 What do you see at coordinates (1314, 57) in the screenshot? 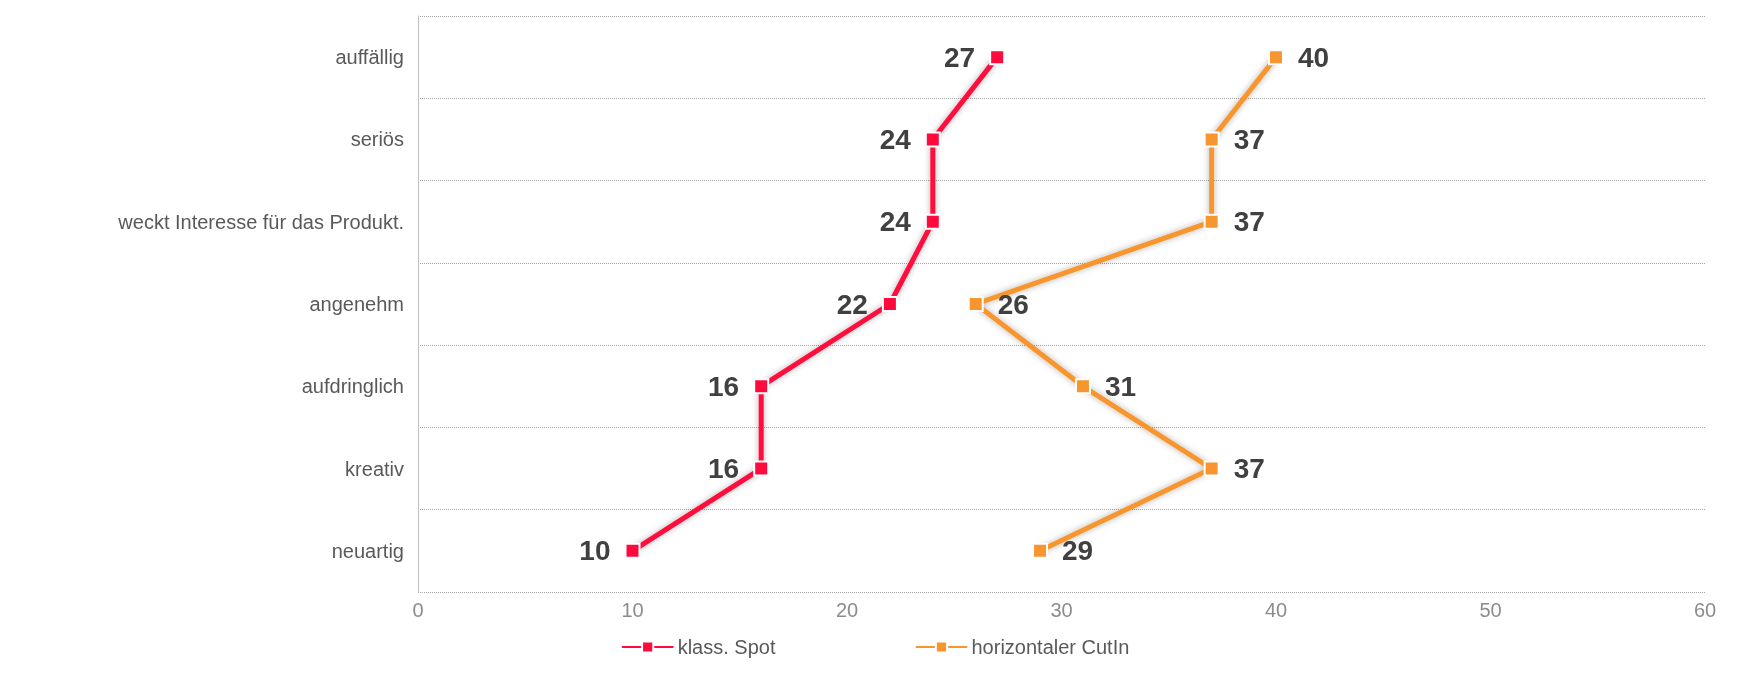
I see `data-label: 40` at bounding box center [1314, 57].